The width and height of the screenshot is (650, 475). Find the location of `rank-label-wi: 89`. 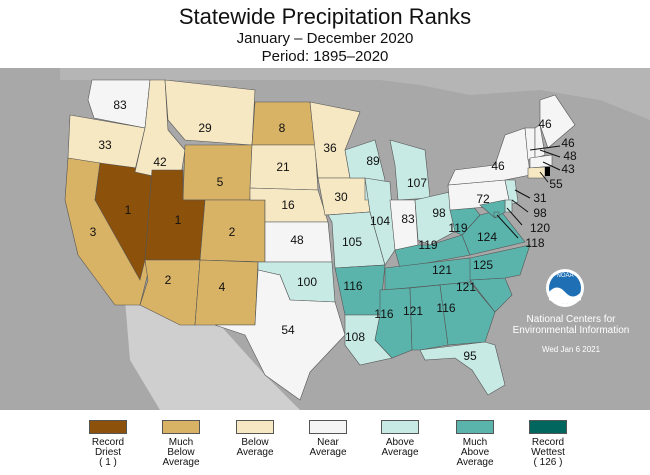

rank-label-wi: 89 is located at coordinates (373, 161).